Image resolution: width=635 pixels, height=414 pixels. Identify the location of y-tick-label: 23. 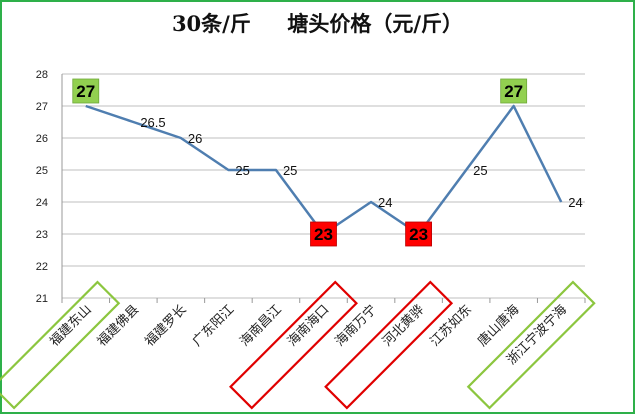
(42, 235).